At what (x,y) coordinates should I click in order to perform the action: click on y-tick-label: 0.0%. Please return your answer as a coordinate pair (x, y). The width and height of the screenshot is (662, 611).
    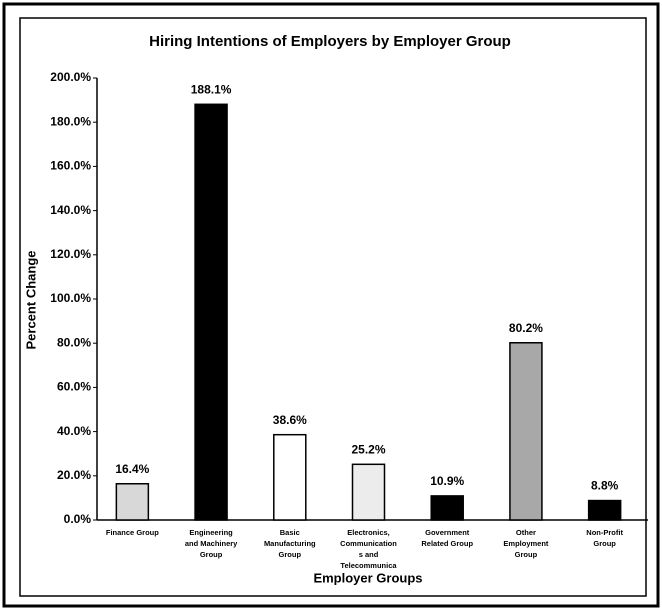
    Looking at the image, I should click on (78, 519).